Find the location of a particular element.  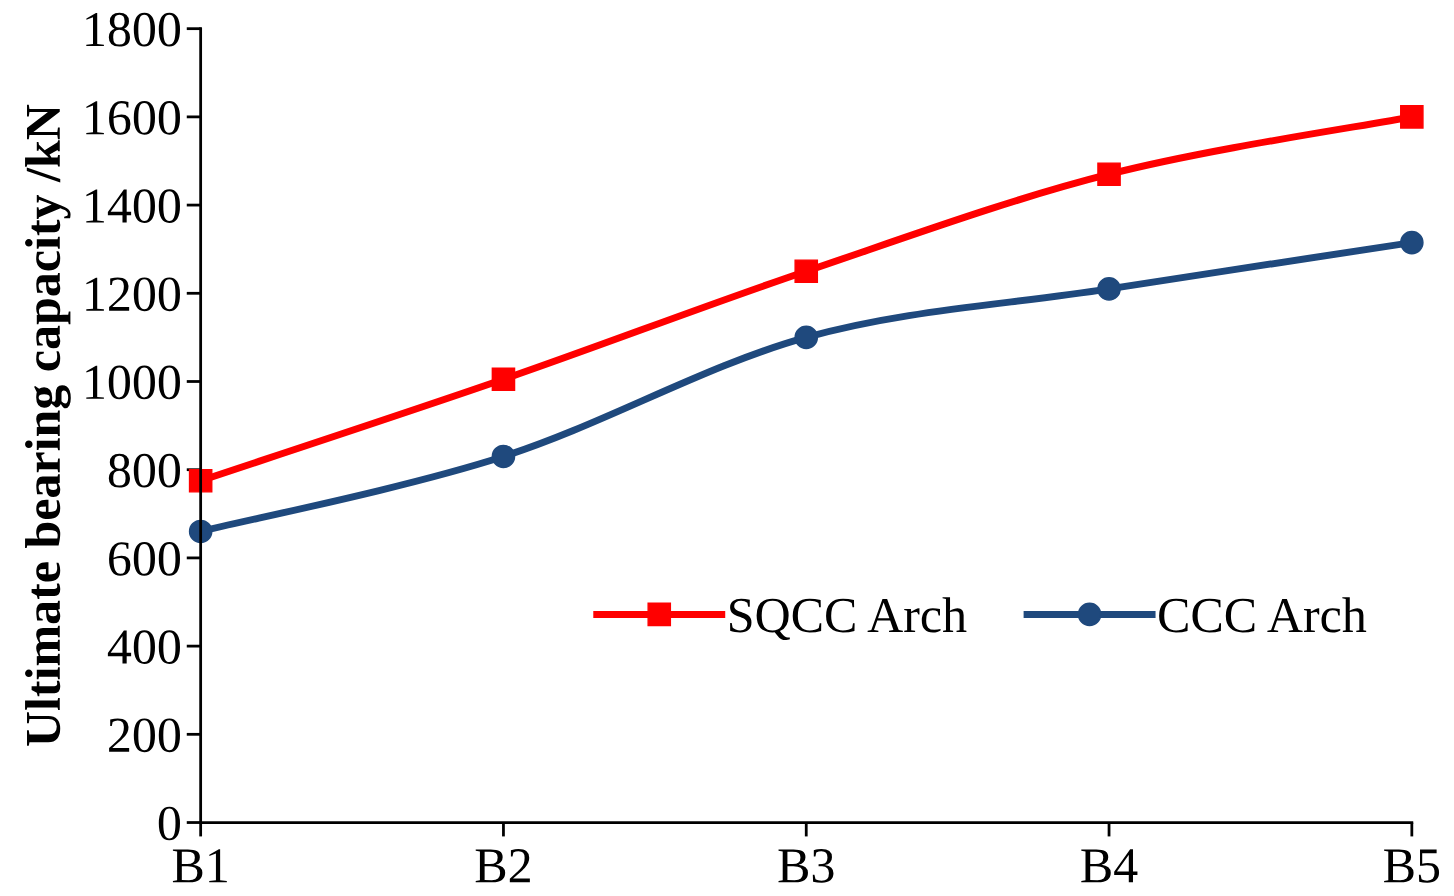

x-tick-label: B4 is located at coordinates (1109, 866).